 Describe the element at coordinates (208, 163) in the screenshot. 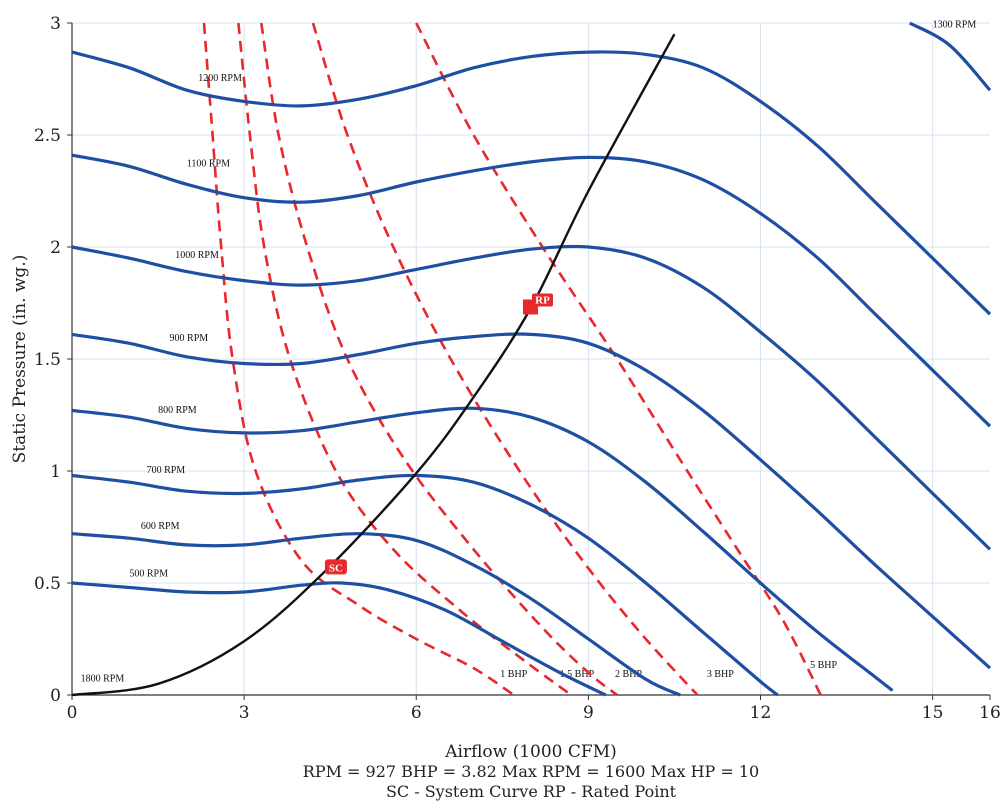

I see `rpm-label: 1100 RPM` at that location.